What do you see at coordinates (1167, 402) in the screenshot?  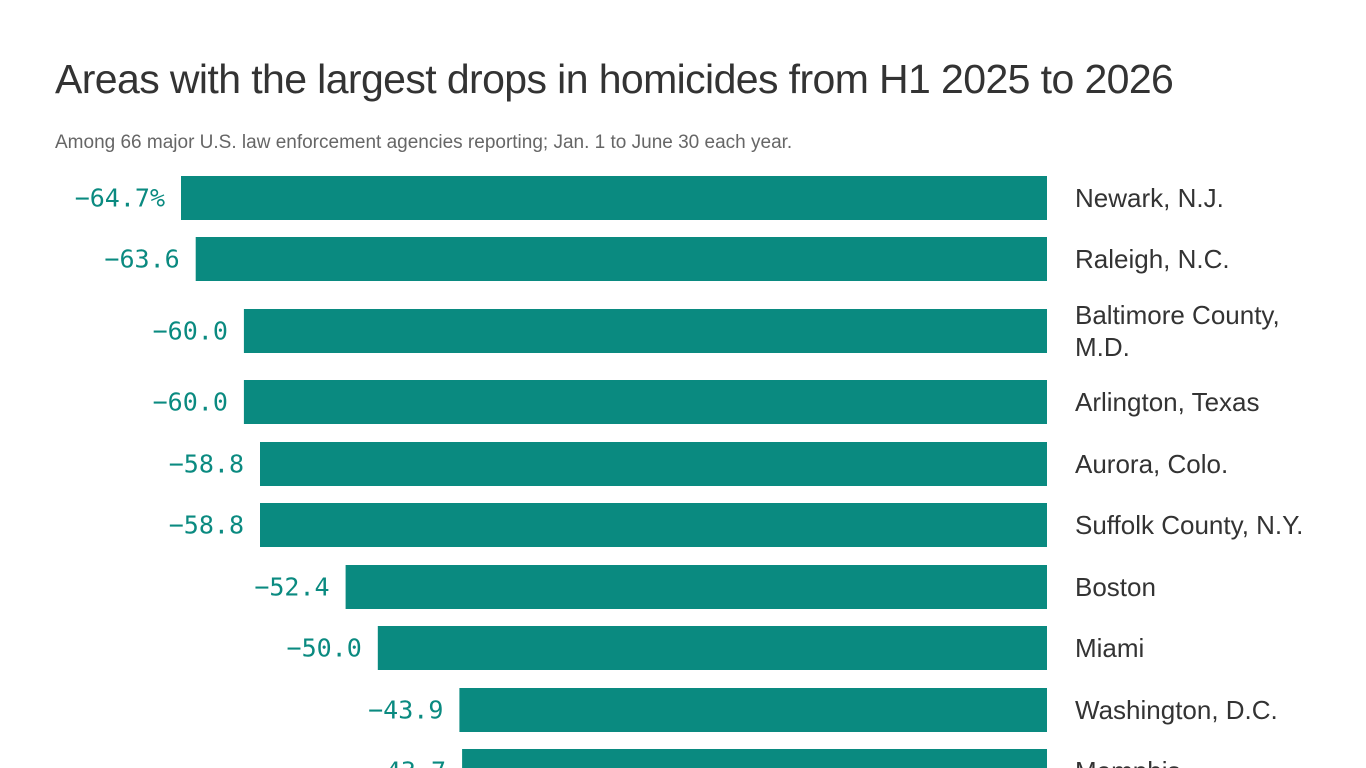 I see `category-label: Arlington, Texas` at bounding box center [1167, 402].